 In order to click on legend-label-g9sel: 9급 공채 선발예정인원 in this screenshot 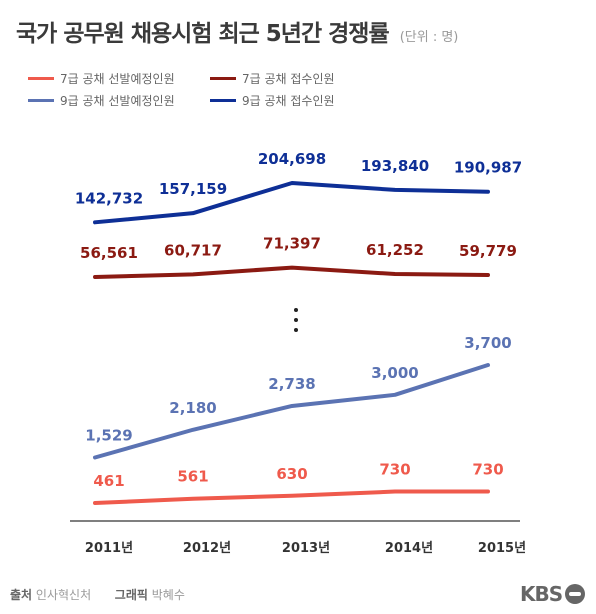, I will do `click(117, 101)`.